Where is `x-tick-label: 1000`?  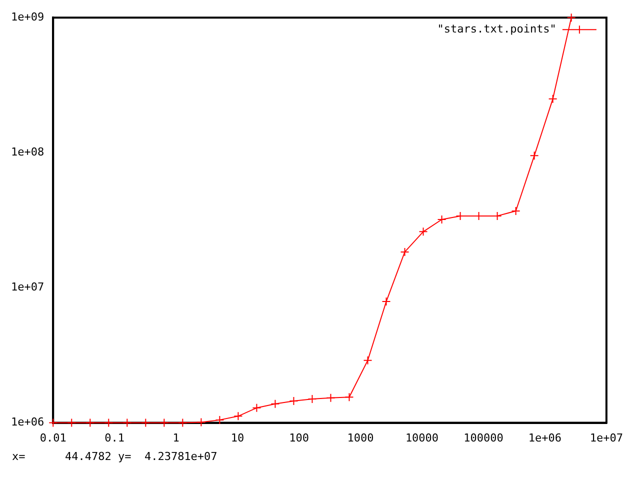
x-tick-label: 1000 is located at coordinates (360, 437).